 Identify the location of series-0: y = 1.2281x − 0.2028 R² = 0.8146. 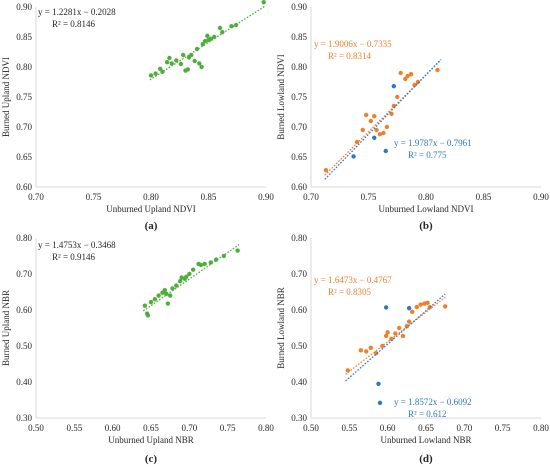
(152, 40).